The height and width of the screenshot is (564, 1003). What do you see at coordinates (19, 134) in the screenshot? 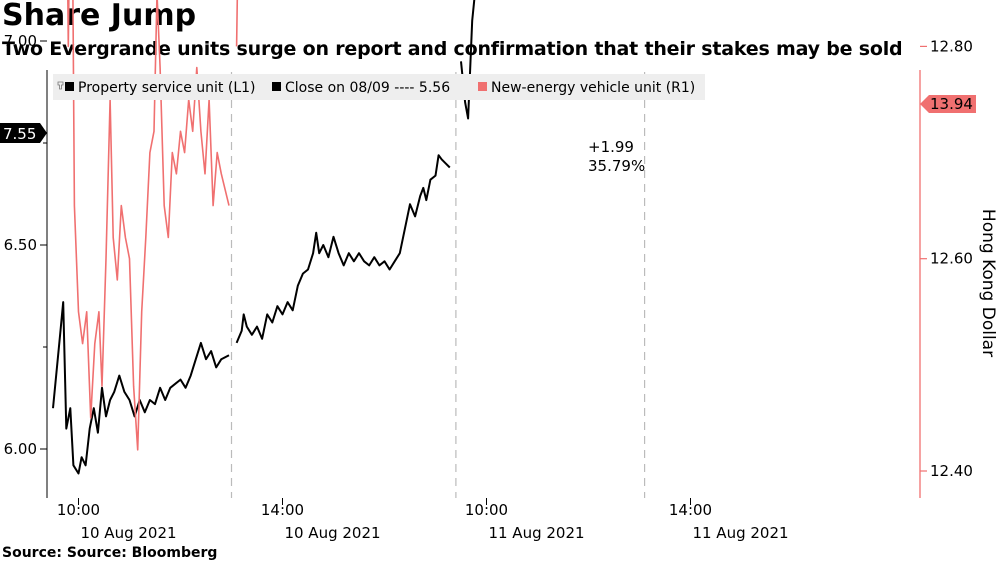
I see `left-last-value-label: 7.55` at bounding box center [19, 134].